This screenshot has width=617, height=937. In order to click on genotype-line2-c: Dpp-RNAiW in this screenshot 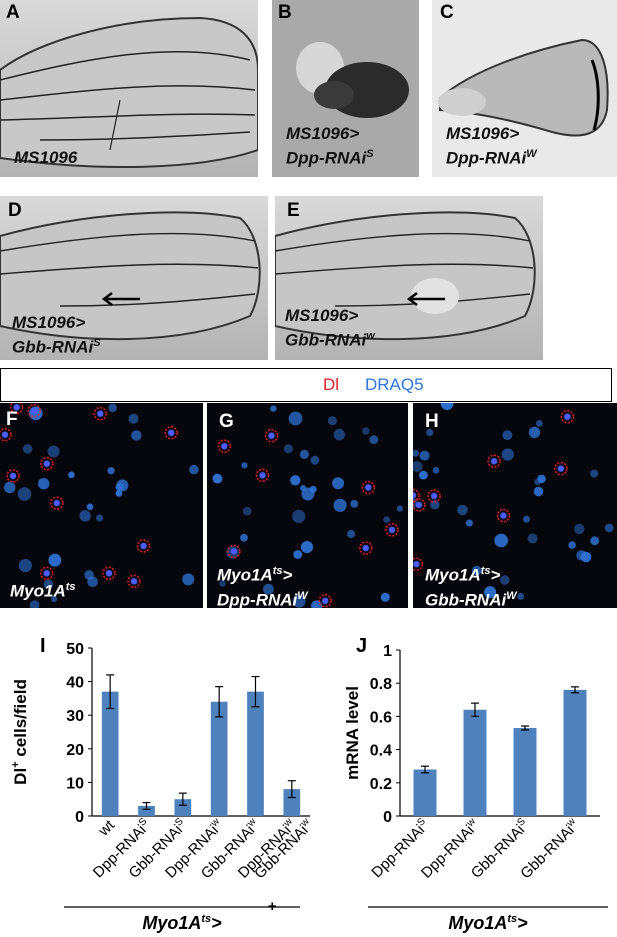, I will do `click(491, 156)`.